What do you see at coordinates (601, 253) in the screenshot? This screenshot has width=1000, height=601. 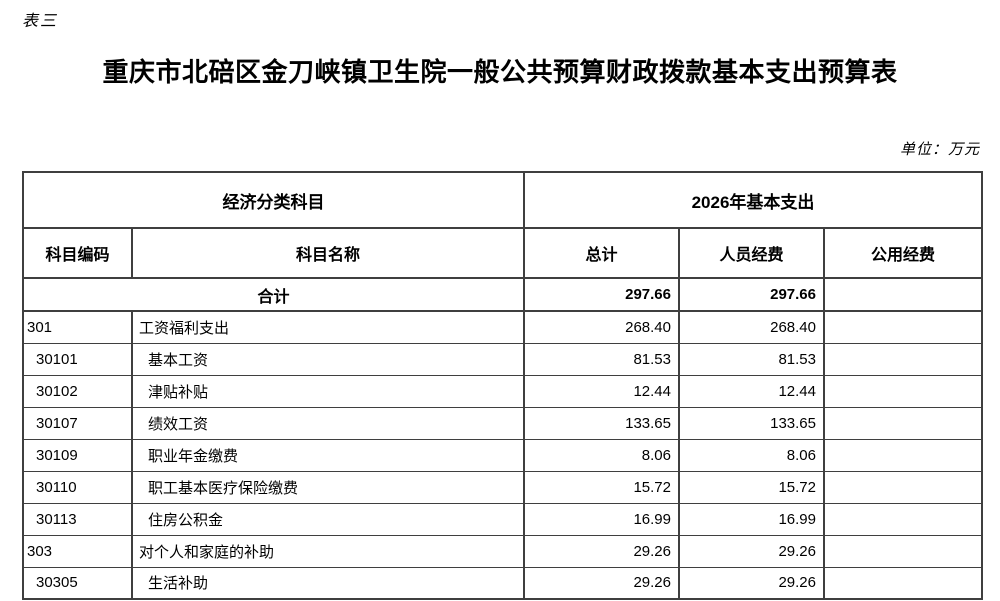 I see `col-header-total: 总计` at bounding box center [601, 253].